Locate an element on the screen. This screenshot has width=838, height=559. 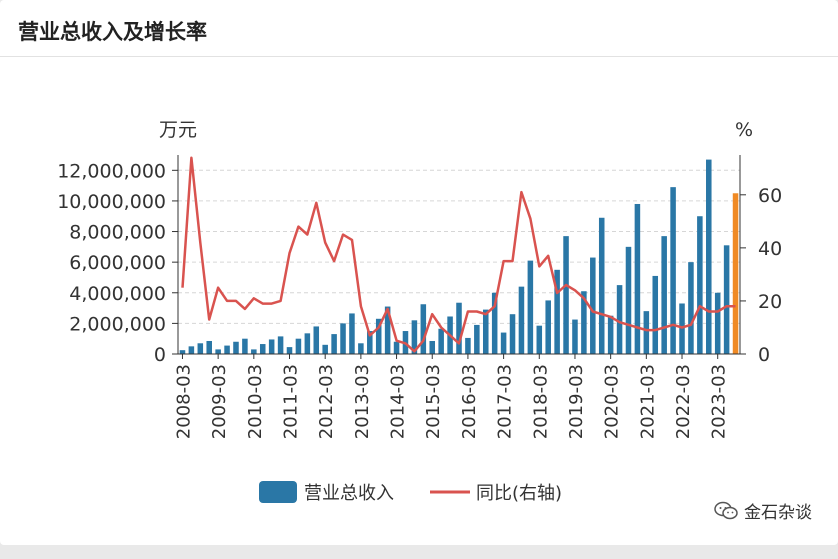
x-tick-label: 2012-03 is located at coordinates (326, 401).